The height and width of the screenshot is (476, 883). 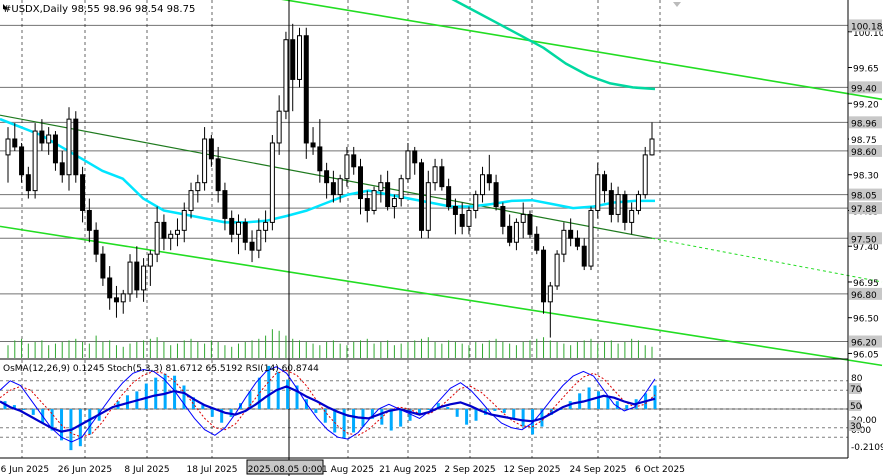 What do you see at coordinates (856, 427) in the screenshot?
I see `indicator-level-label: 30` at bounding box center [856, 427].